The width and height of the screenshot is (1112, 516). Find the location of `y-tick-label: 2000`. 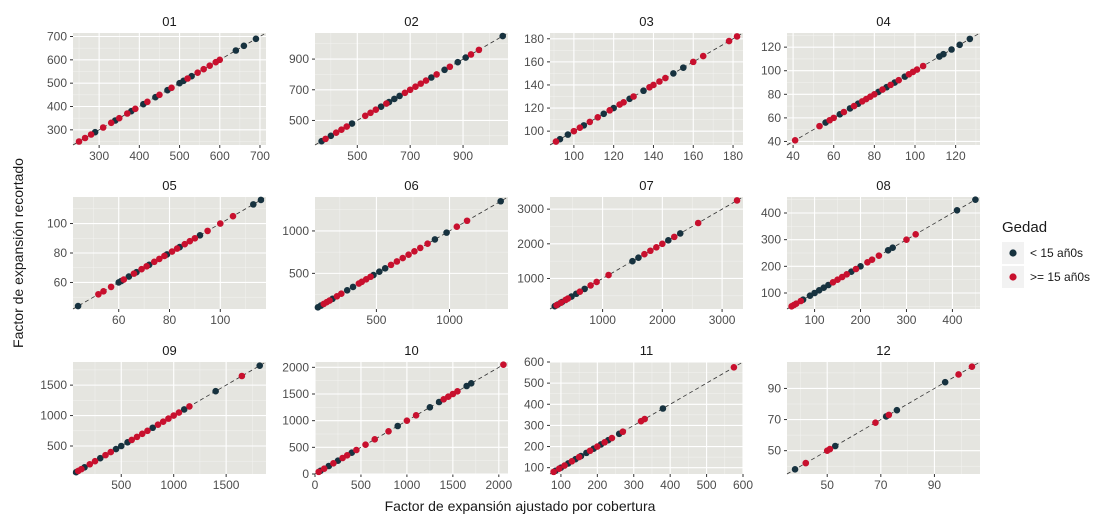

y-tick-label: 2000 is located at coordinates (530, 244).